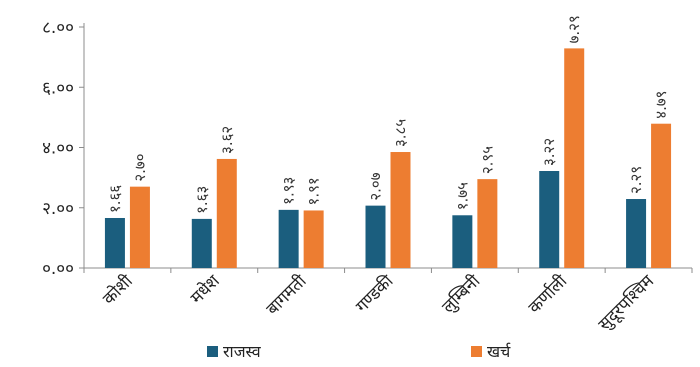 This screenshot has height=367, width=700. What do you see at coordinates (117, 289) in the screenshot?
I see `category-label: कोशी` at bounding box center [117, 289].